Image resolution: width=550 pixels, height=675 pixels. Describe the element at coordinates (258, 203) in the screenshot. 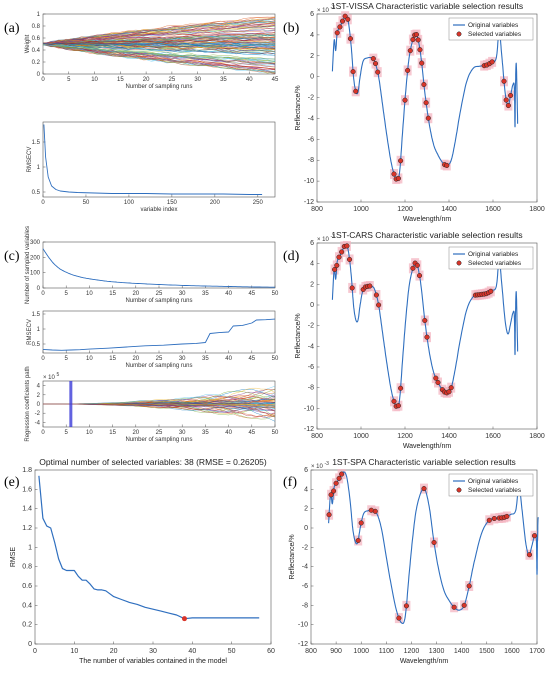

I see `x-tick-label: 250` at that location.